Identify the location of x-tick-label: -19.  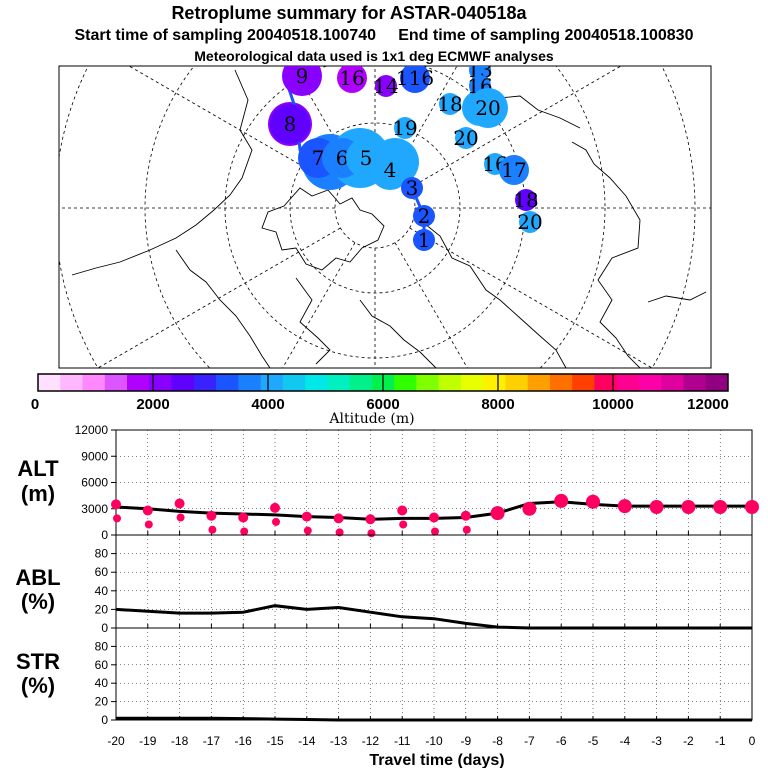
(148, 741).